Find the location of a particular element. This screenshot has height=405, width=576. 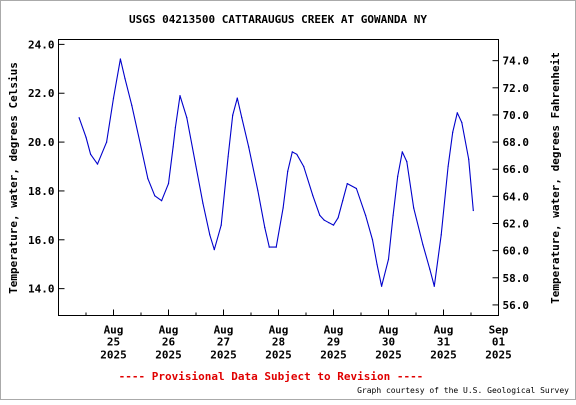

y-tick-label: 18.0 is located at coordinates (41, 191).